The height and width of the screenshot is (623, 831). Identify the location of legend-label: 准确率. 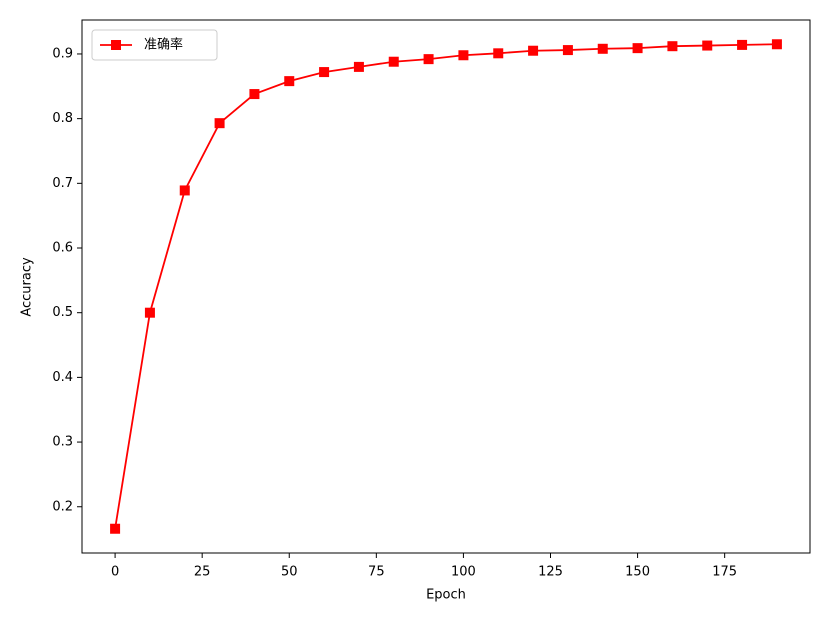
(163, 45).